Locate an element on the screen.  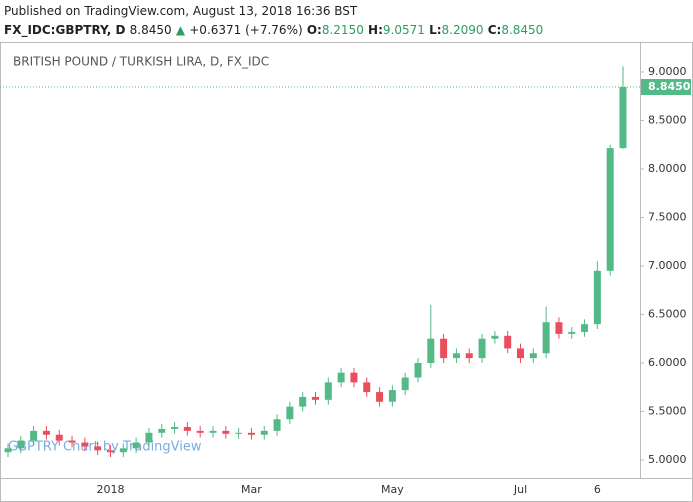
symbol: FX_IDC:GBPTRY, D is located at coordinates (65, 30).